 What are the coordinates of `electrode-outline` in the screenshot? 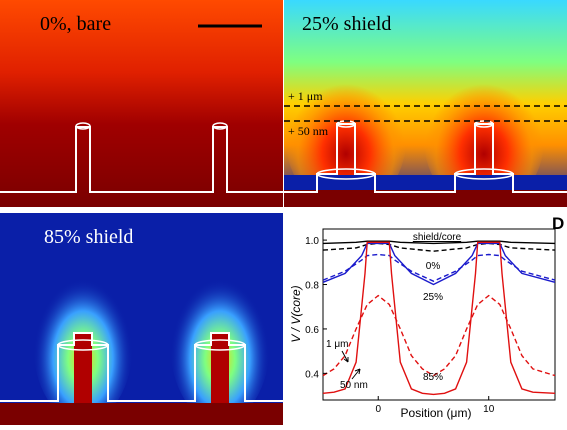 It's located at (141, 159).